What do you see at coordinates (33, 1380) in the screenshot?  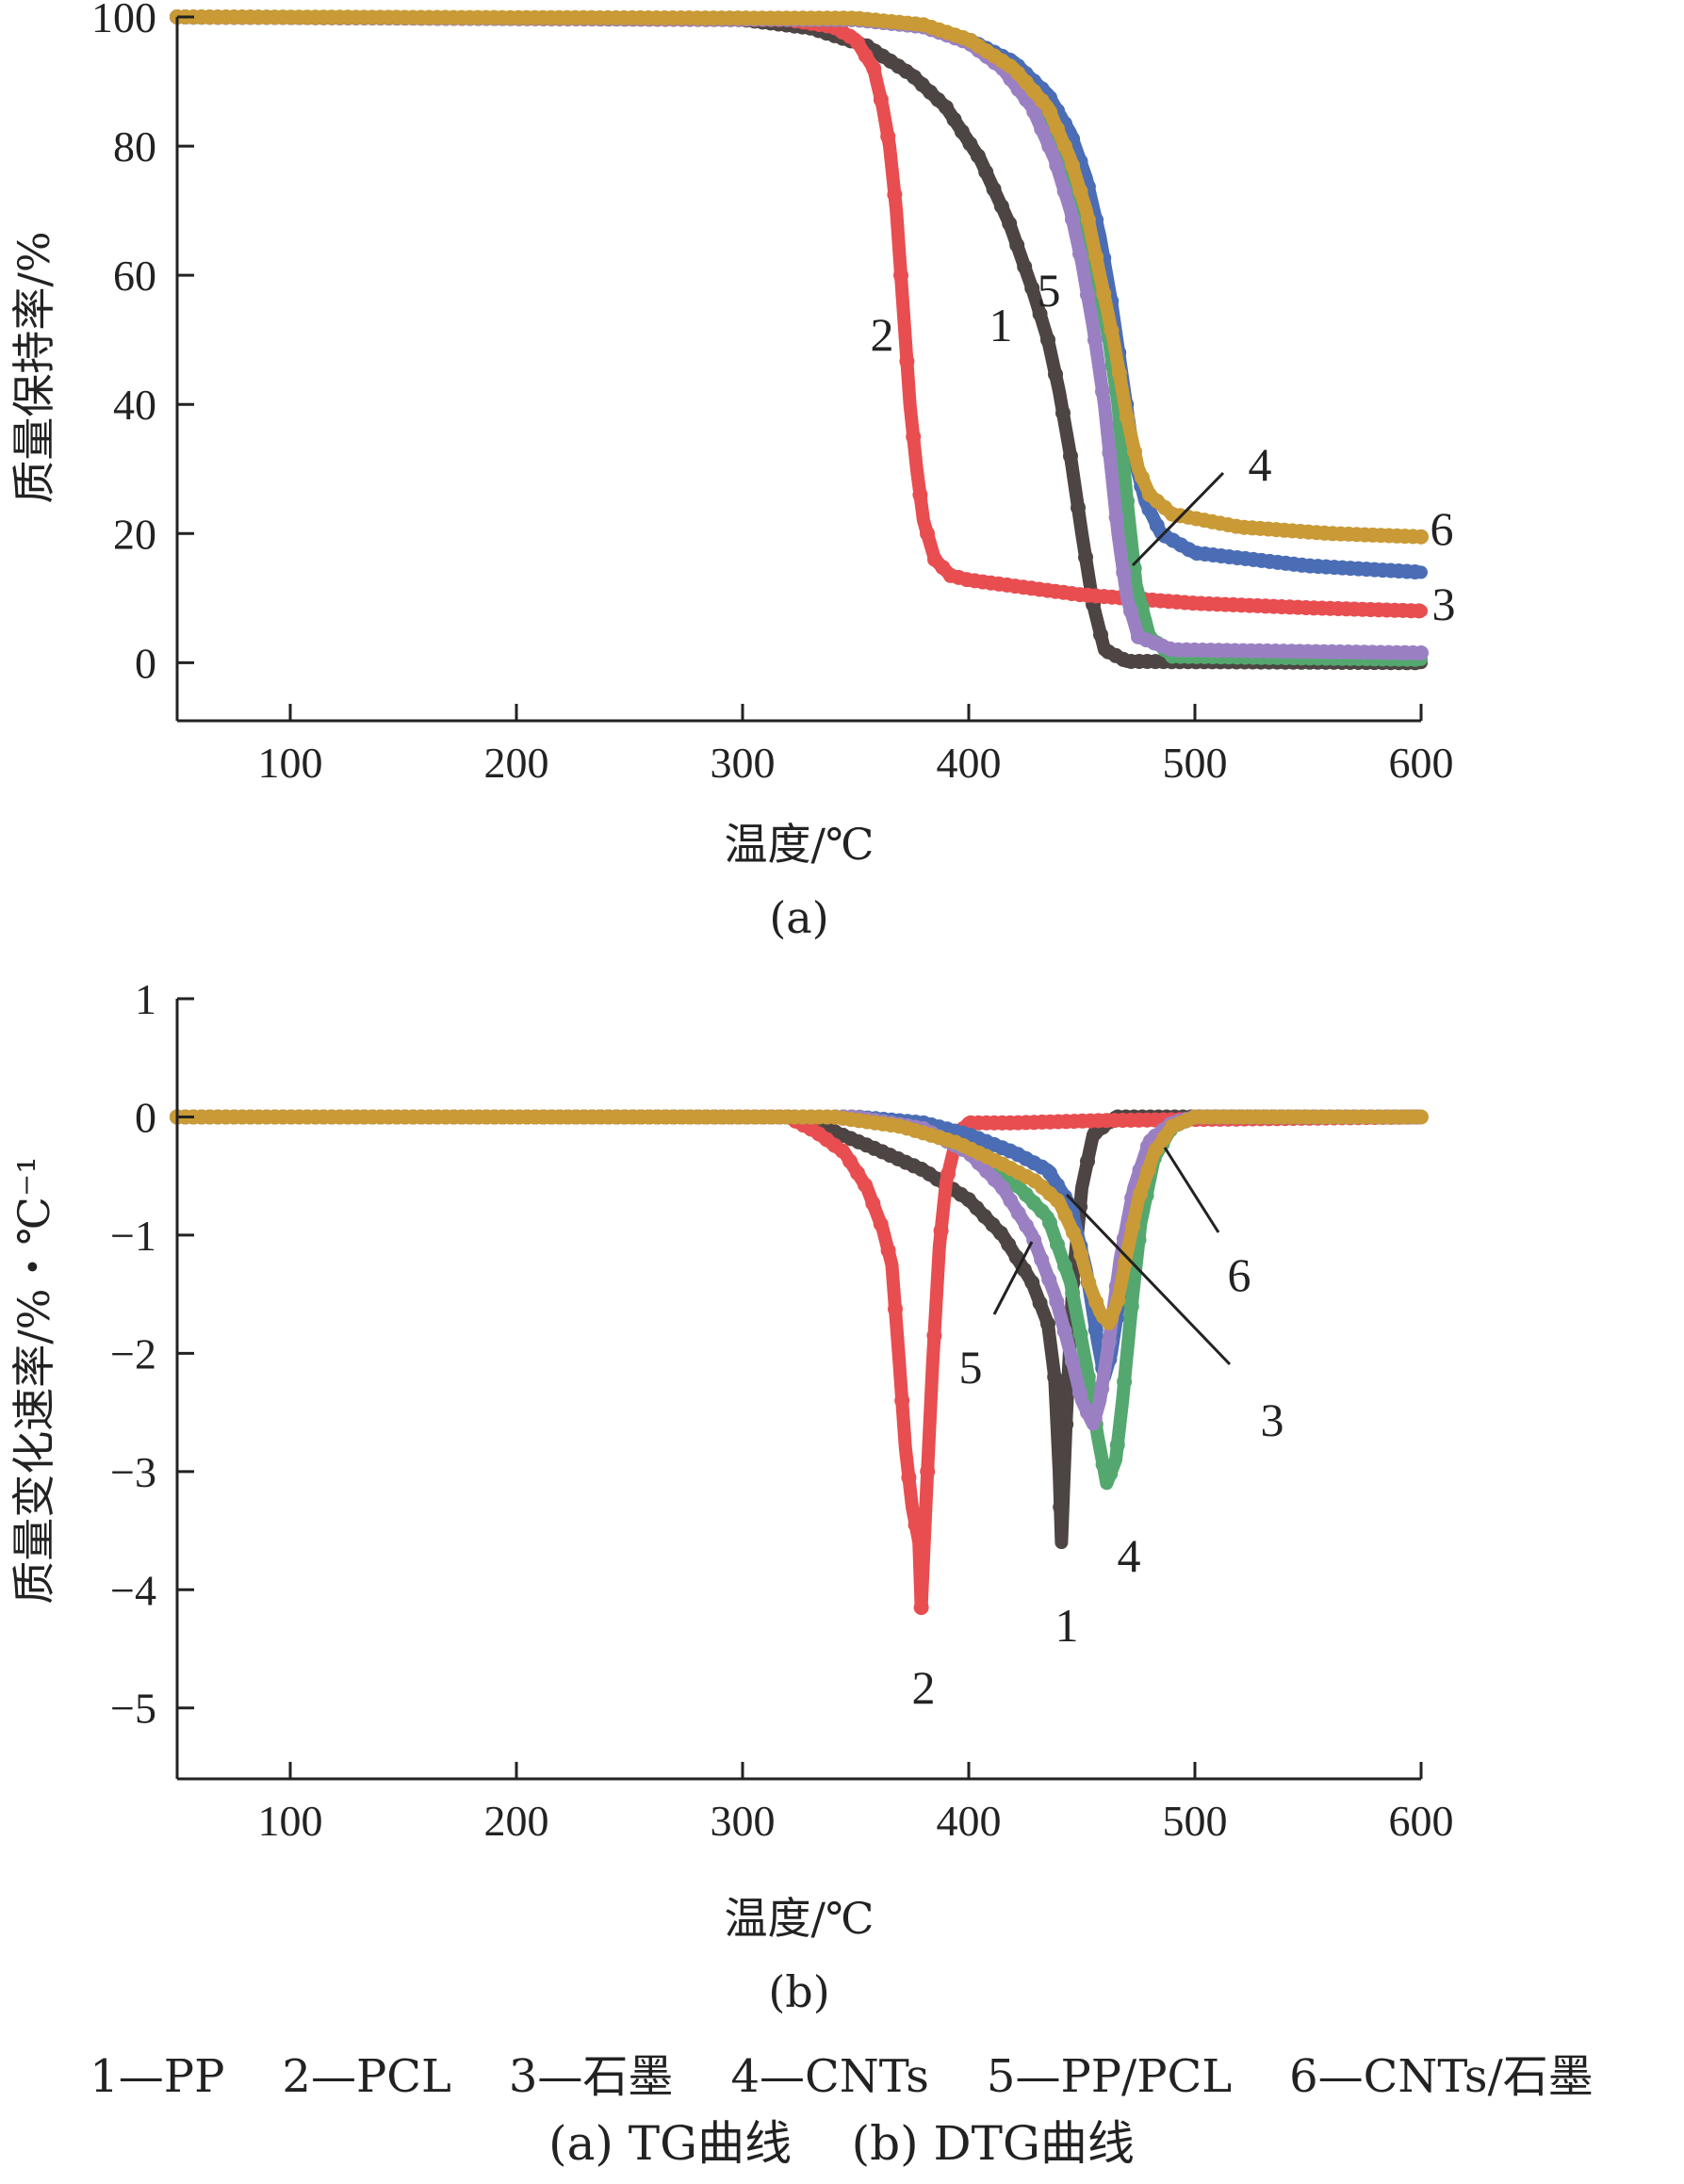 I see `dtg-y-axis-title: 质量变化速率/%・℃⁻¹` at bounding box center [33, 1380].